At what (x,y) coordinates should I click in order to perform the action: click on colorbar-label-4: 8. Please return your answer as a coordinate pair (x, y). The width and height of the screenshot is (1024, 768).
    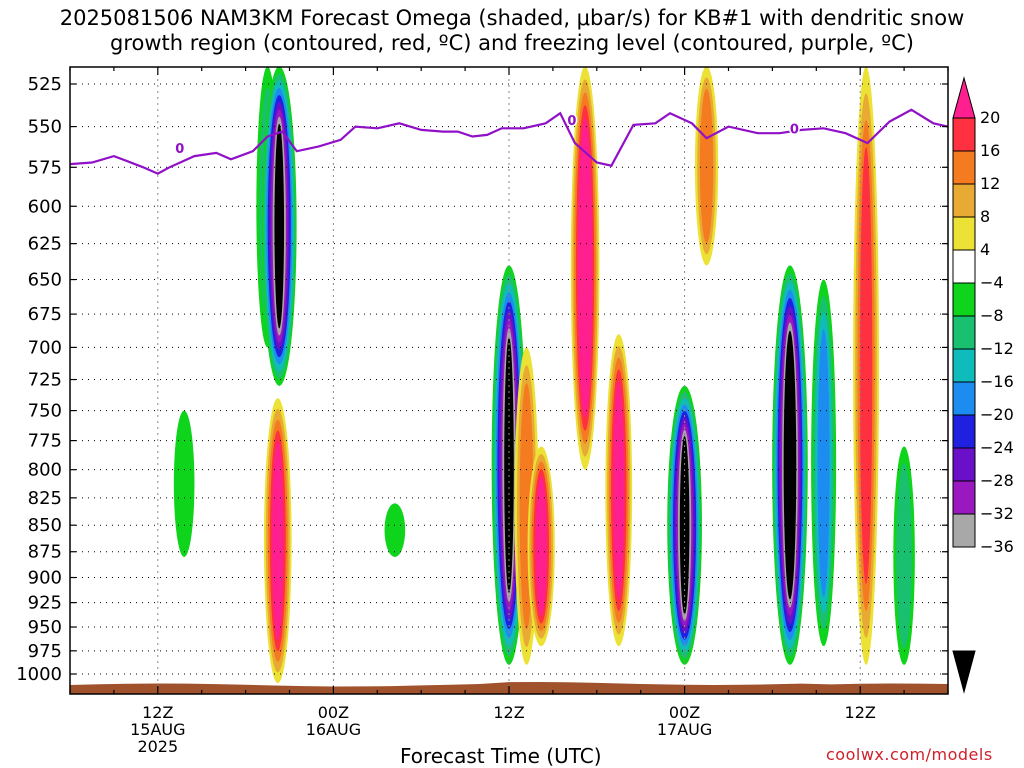
    Looking at the image, I should click on (985, 216).